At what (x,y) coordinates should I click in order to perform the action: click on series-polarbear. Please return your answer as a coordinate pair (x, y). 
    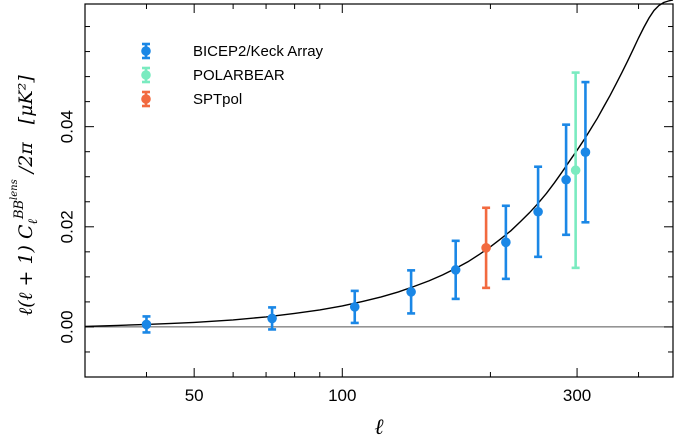
    Looking at the image, I should click on (575, 170).